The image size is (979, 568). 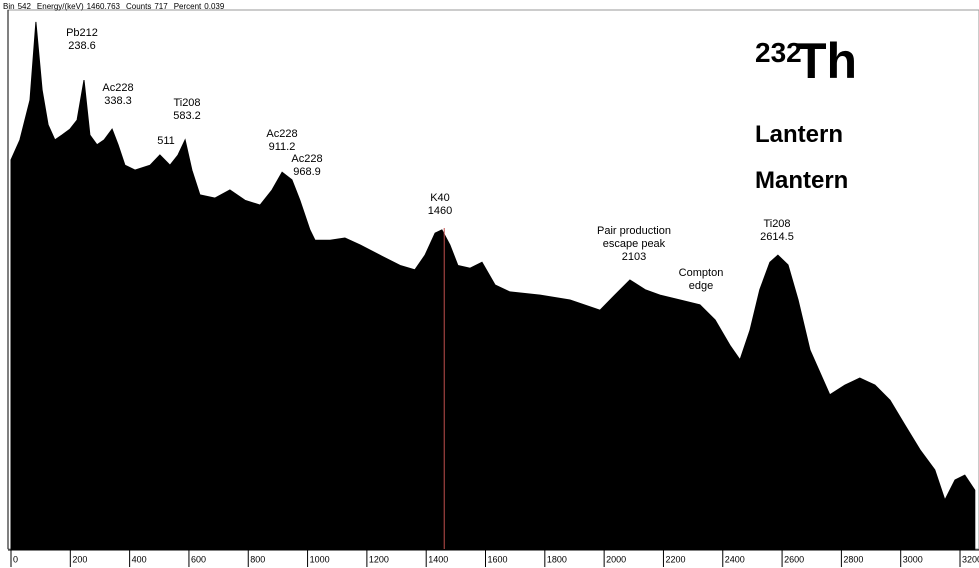 What do you see at coordinates (799, 134) in the screenshot?
I see `sample-label: Lantern` at bounding box center [799, 134].